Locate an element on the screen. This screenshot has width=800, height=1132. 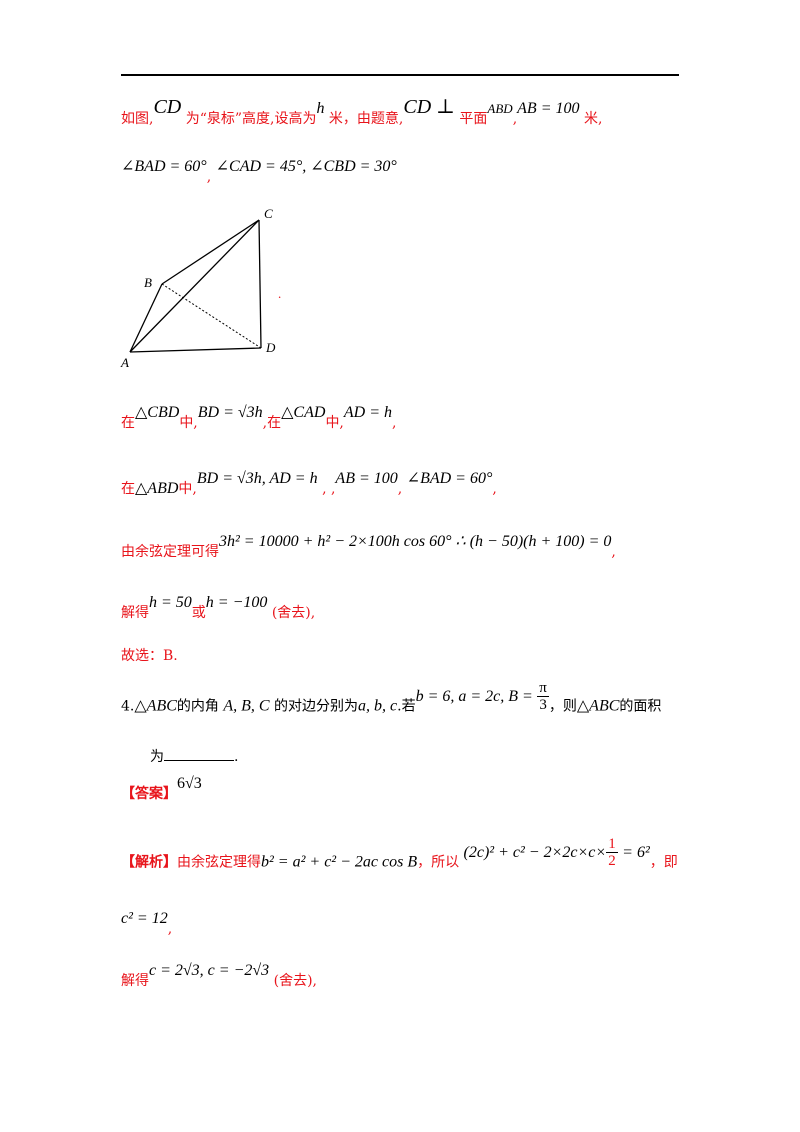
geometry-figure: C B A D . is located at coordinates (200, 288).